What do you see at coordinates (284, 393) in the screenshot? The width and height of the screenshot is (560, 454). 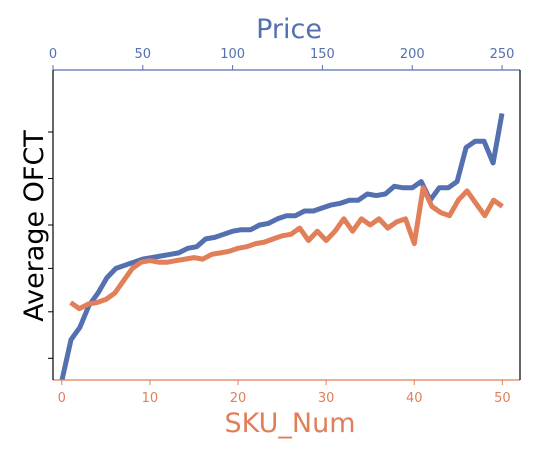 I see `bottom-axis-ticks: 0 10 20 30 40 50` at bounding box center [284, 393].